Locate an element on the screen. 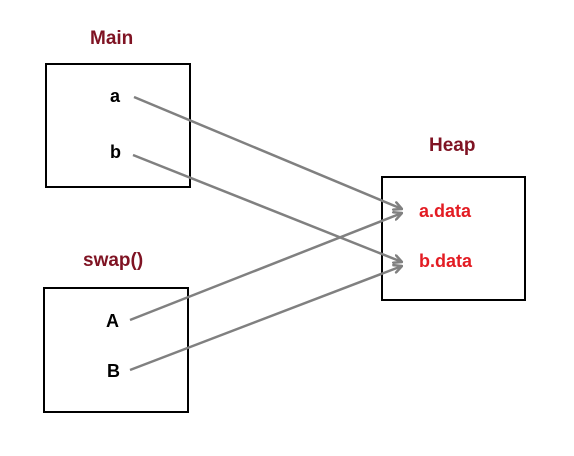 This screenshot has height=456, width=574. swap-var-A: A is located at coordinates (112, 321).